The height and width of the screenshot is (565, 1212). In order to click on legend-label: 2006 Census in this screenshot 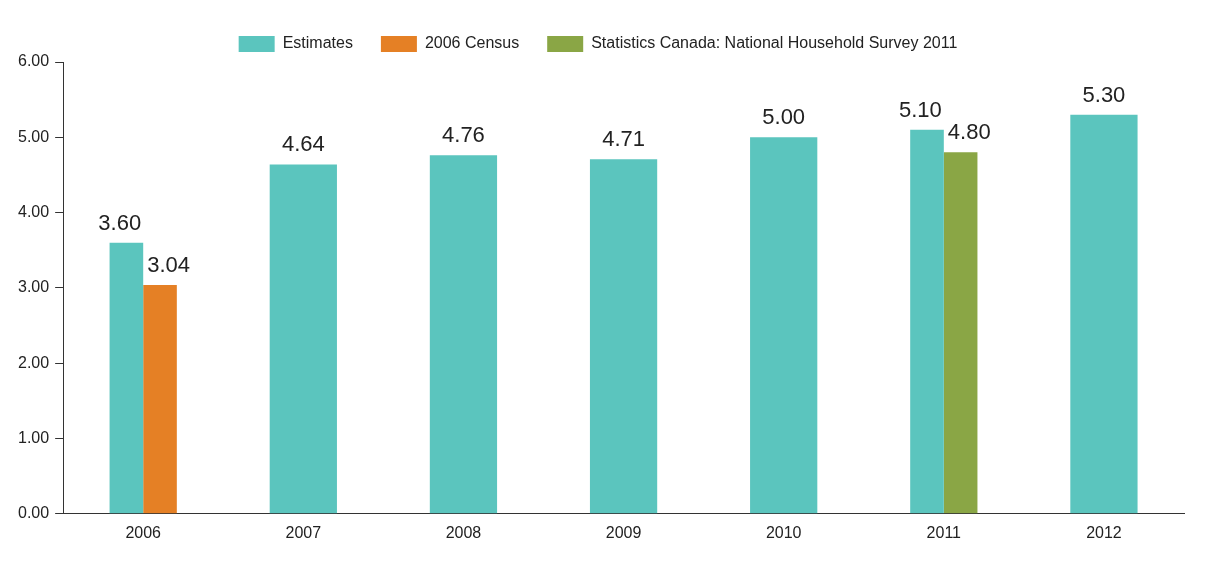, I will do `click(472, 43)`.